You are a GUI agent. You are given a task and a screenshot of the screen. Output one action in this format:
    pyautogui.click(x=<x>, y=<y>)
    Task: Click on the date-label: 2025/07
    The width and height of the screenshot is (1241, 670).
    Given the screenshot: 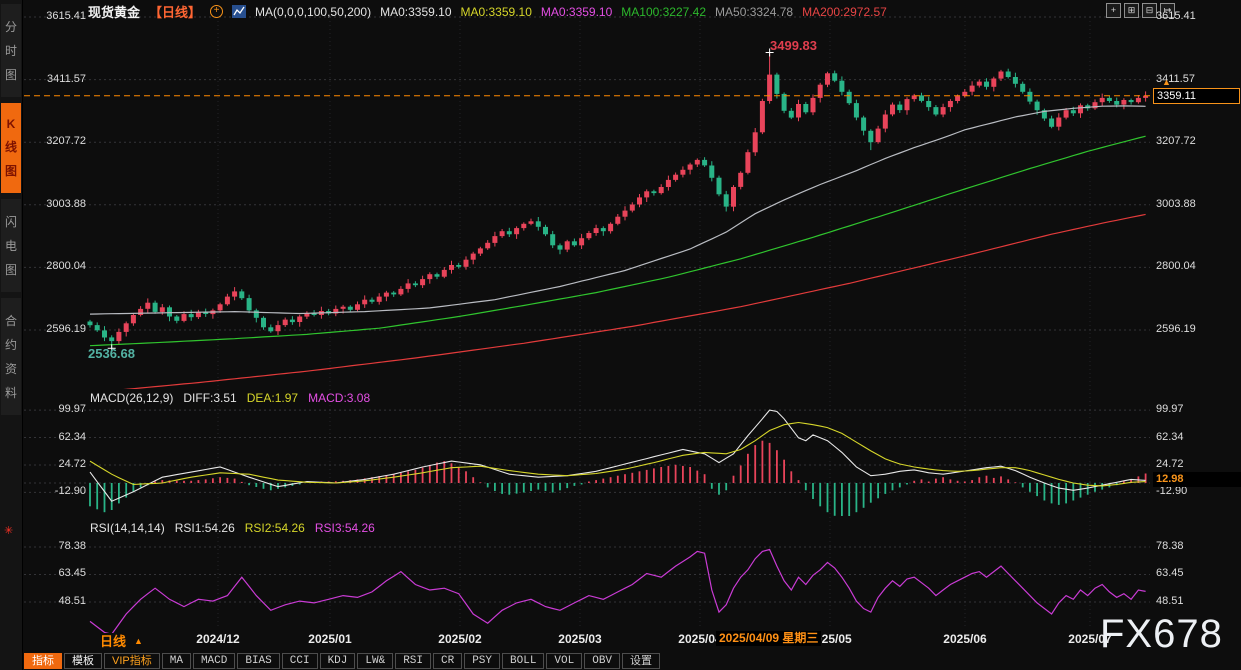 What is the action you would take?
    pyautogui.click(x=1090, y=639)
    